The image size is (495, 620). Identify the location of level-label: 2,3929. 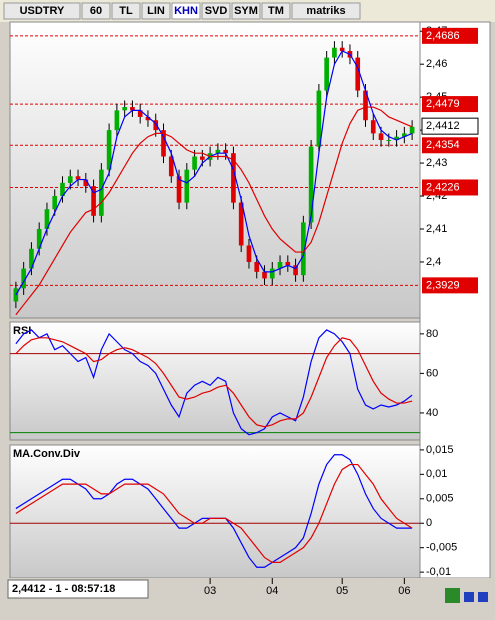
(443, 285).